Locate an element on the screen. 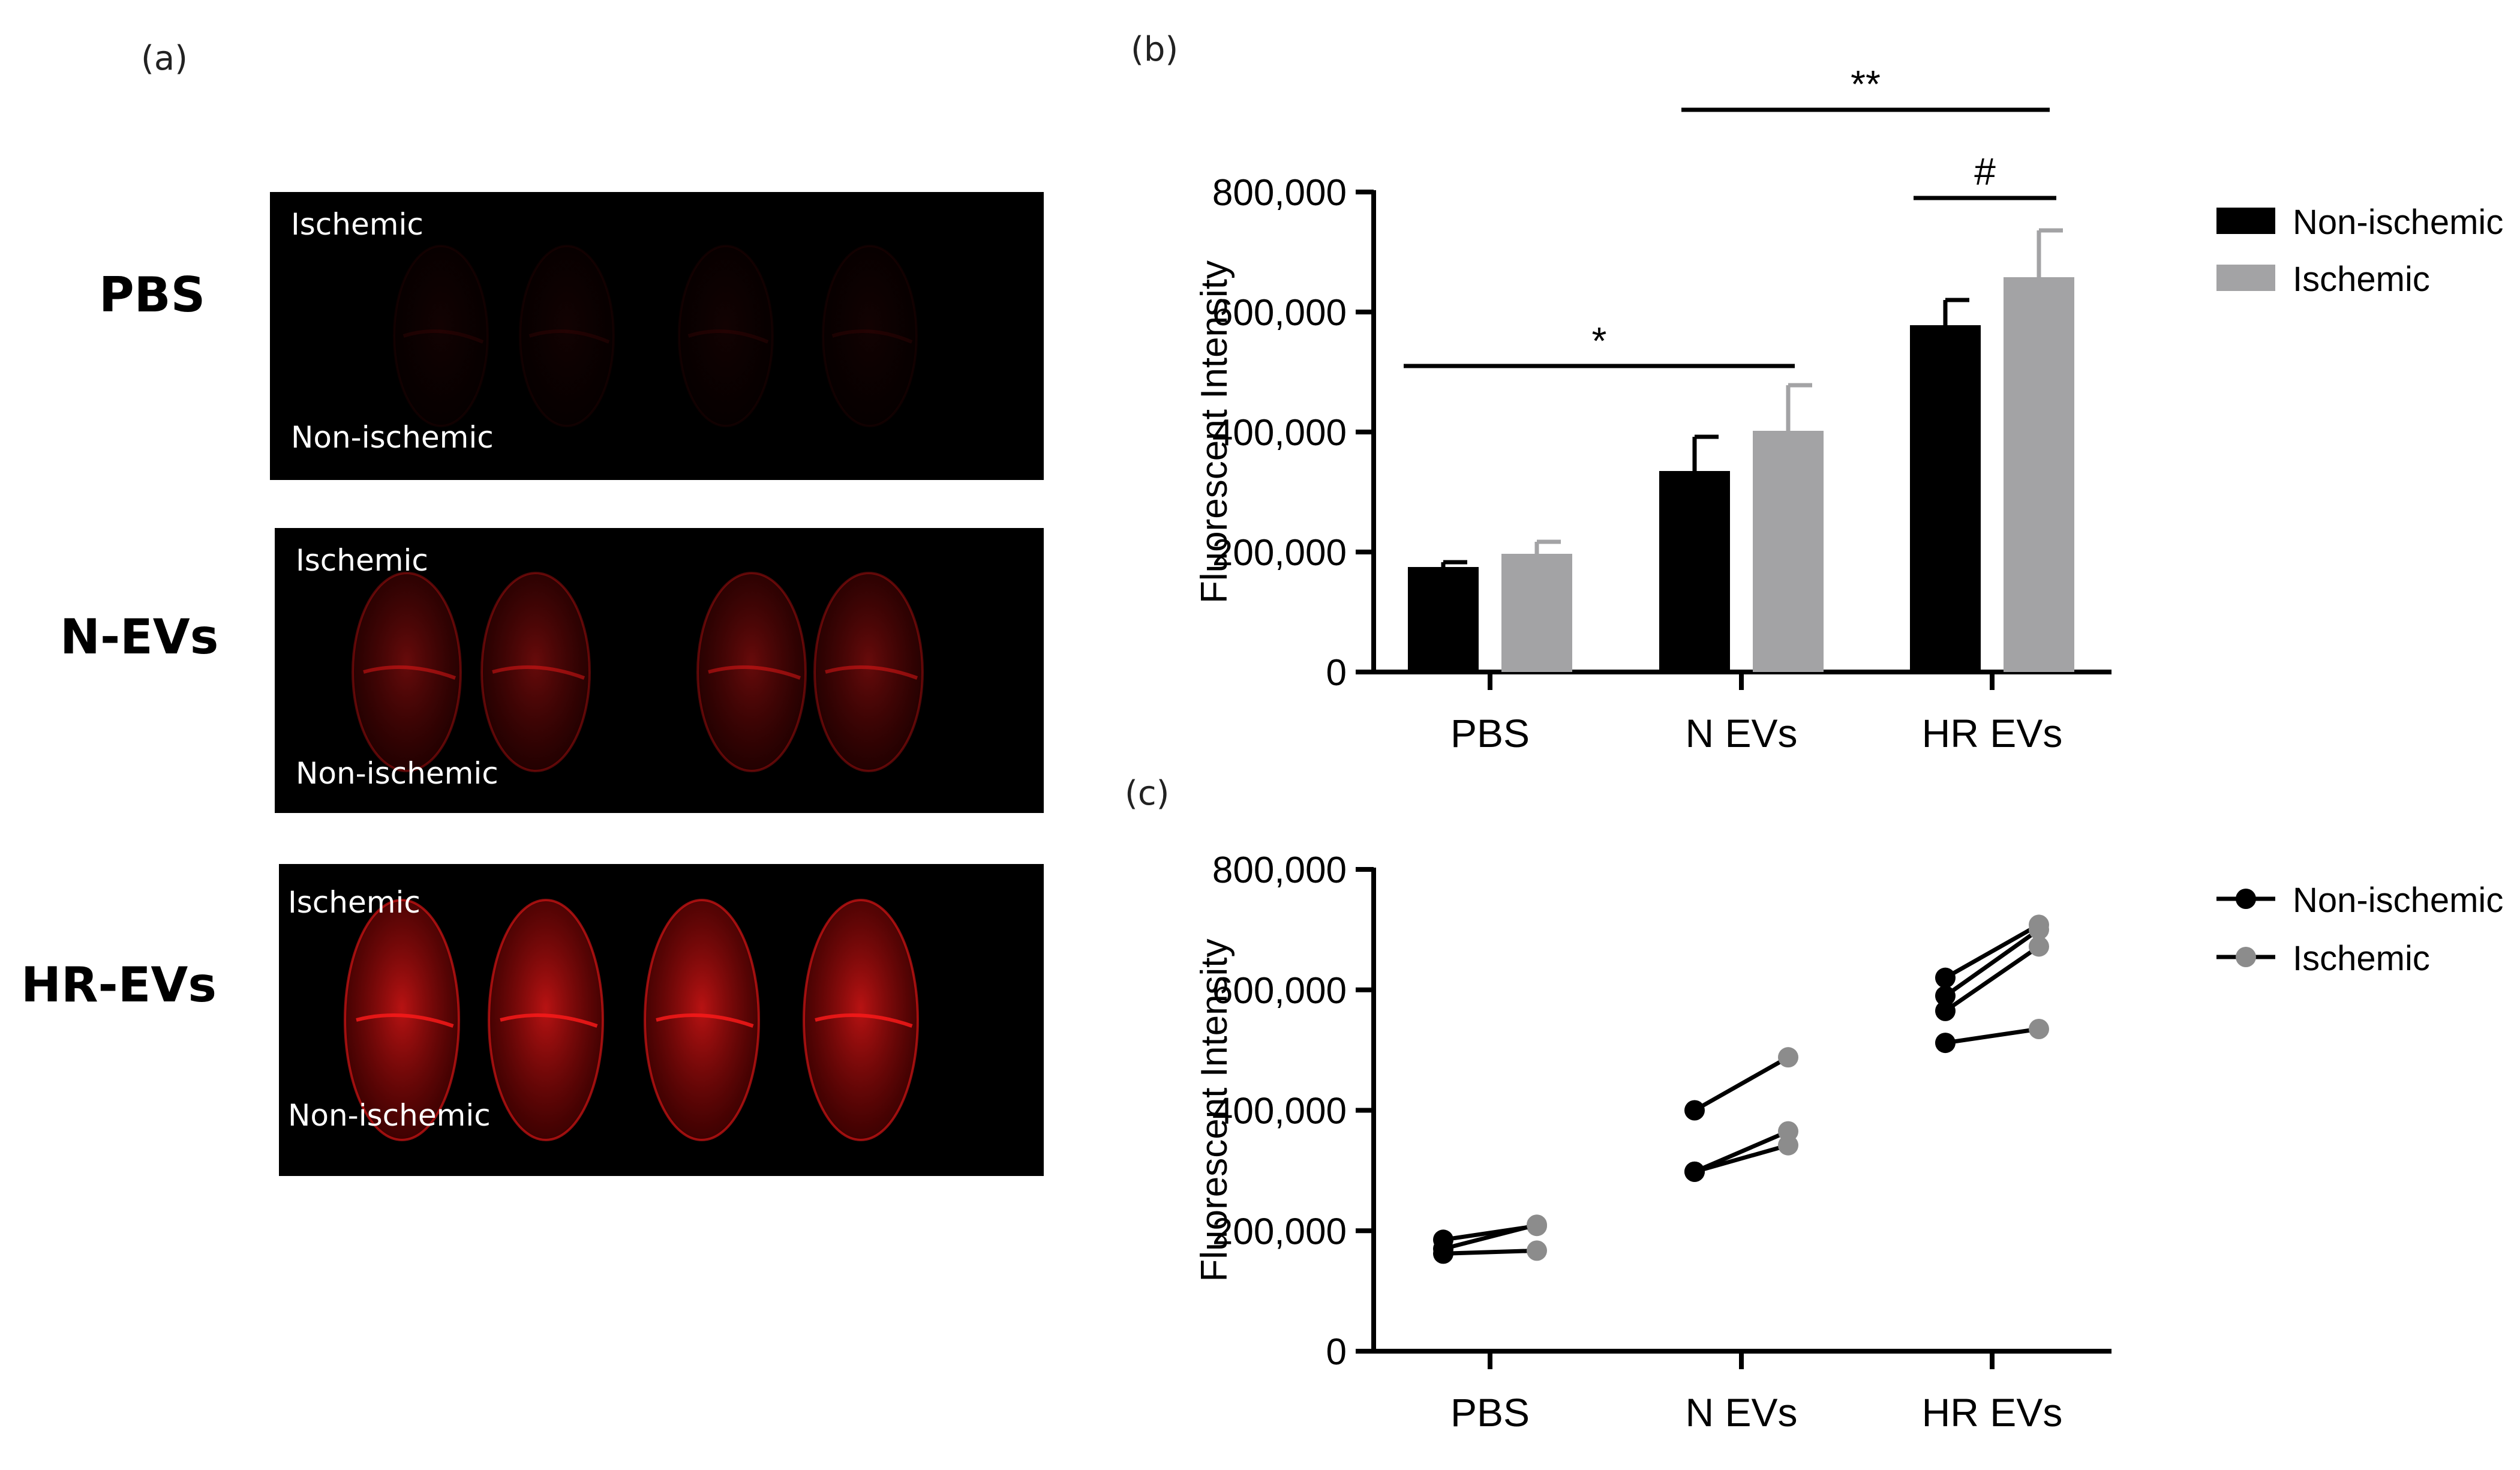 The width and height of the screenshot is (2520, 1470). tissue-slices-hr-evs is located at coordinates (631, 1020).